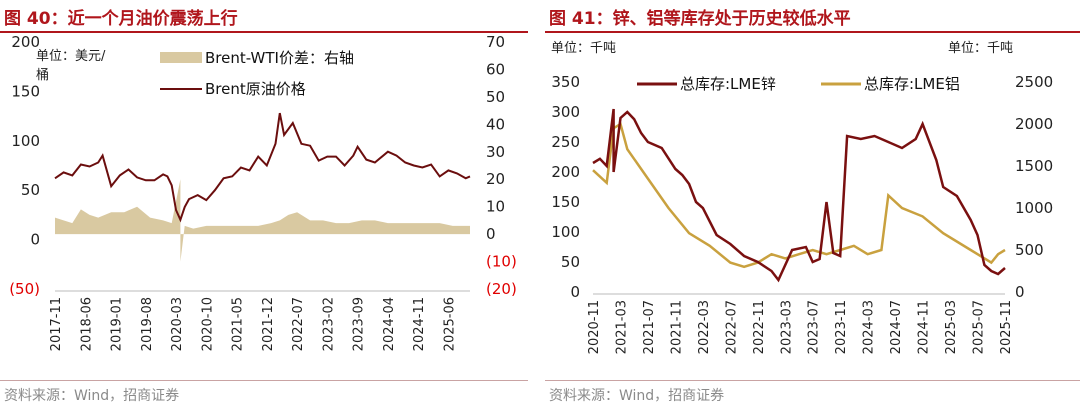 The width and height of the screenshot is (1080, 415). What do you see at coordinates (1034, 208) in the screenshot?
I see `y-right-tick-label: 1000` at bounding box center [1034, 208].